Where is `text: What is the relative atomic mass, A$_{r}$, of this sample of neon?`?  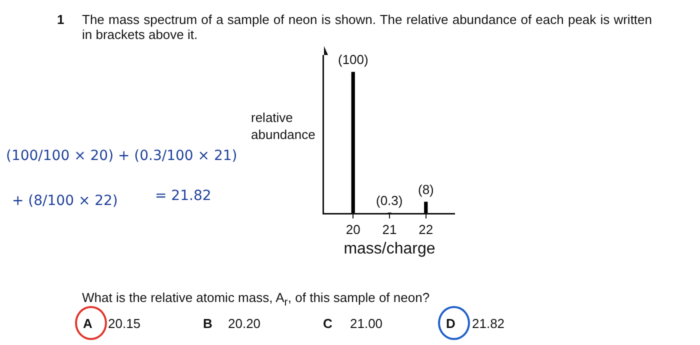
text: What is the relative atomic mass, A$_{r}$, of this sample of neon? is located at coordinates (256, 299).